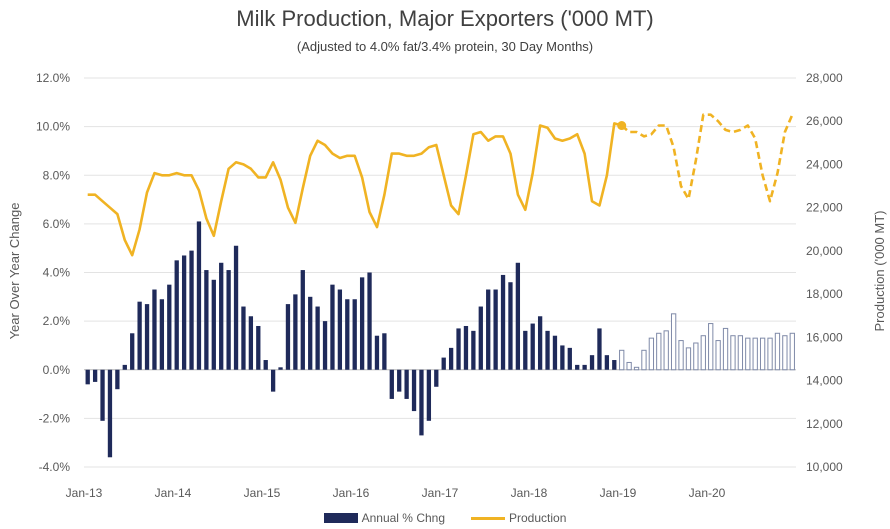  What do you see at coordinates (173, 493) in the screenshot?
I see `x-tick-label: Jan-14` at bounding box center [173, 493].